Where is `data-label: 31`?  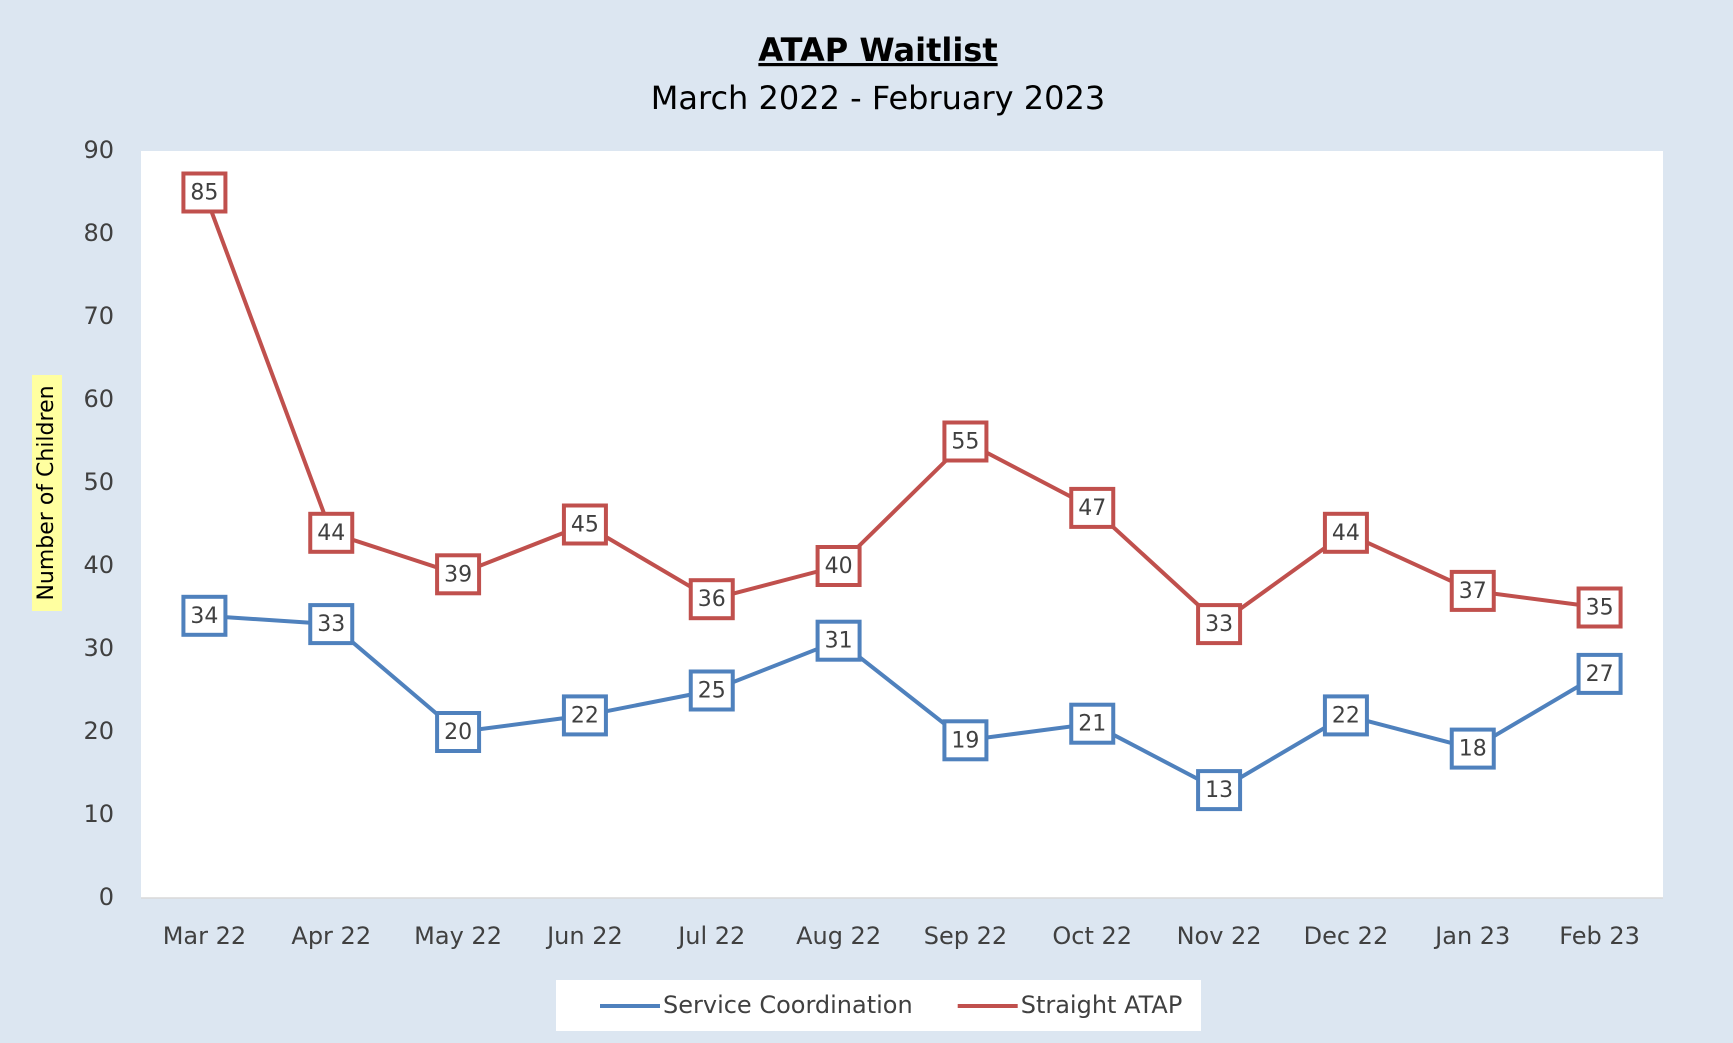 data-label: 31 is located at coordinates (839, 641).